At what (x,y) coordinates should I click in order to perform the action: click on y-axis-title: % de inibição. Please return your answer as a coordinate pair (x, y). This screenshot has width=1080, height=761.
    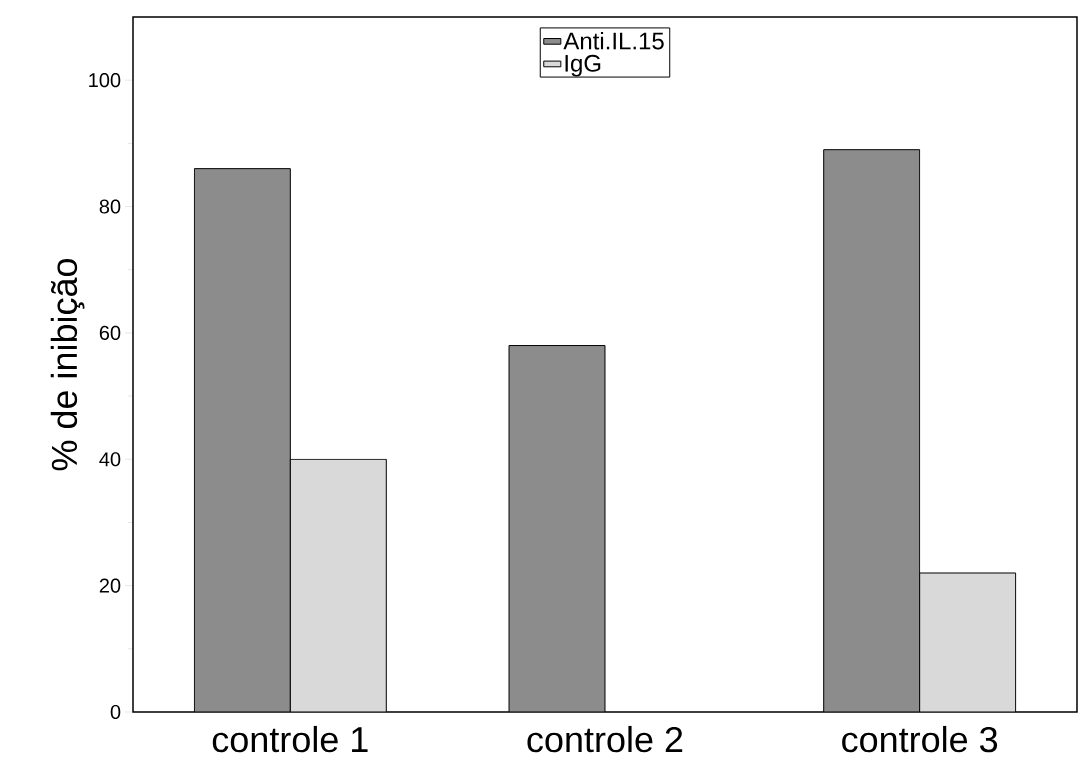
    Looking at the image, I should click on (67, 365).